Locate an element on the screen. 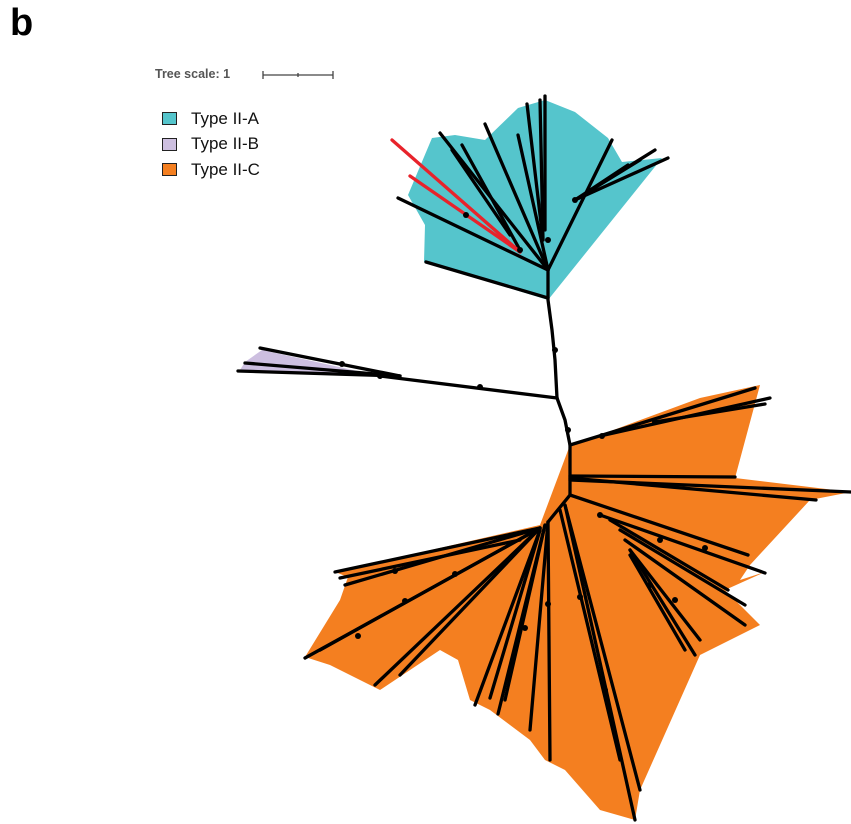 This screenshot has height=824, width=851. clade-type-ii-a-area is located at coordinates (535, 200).